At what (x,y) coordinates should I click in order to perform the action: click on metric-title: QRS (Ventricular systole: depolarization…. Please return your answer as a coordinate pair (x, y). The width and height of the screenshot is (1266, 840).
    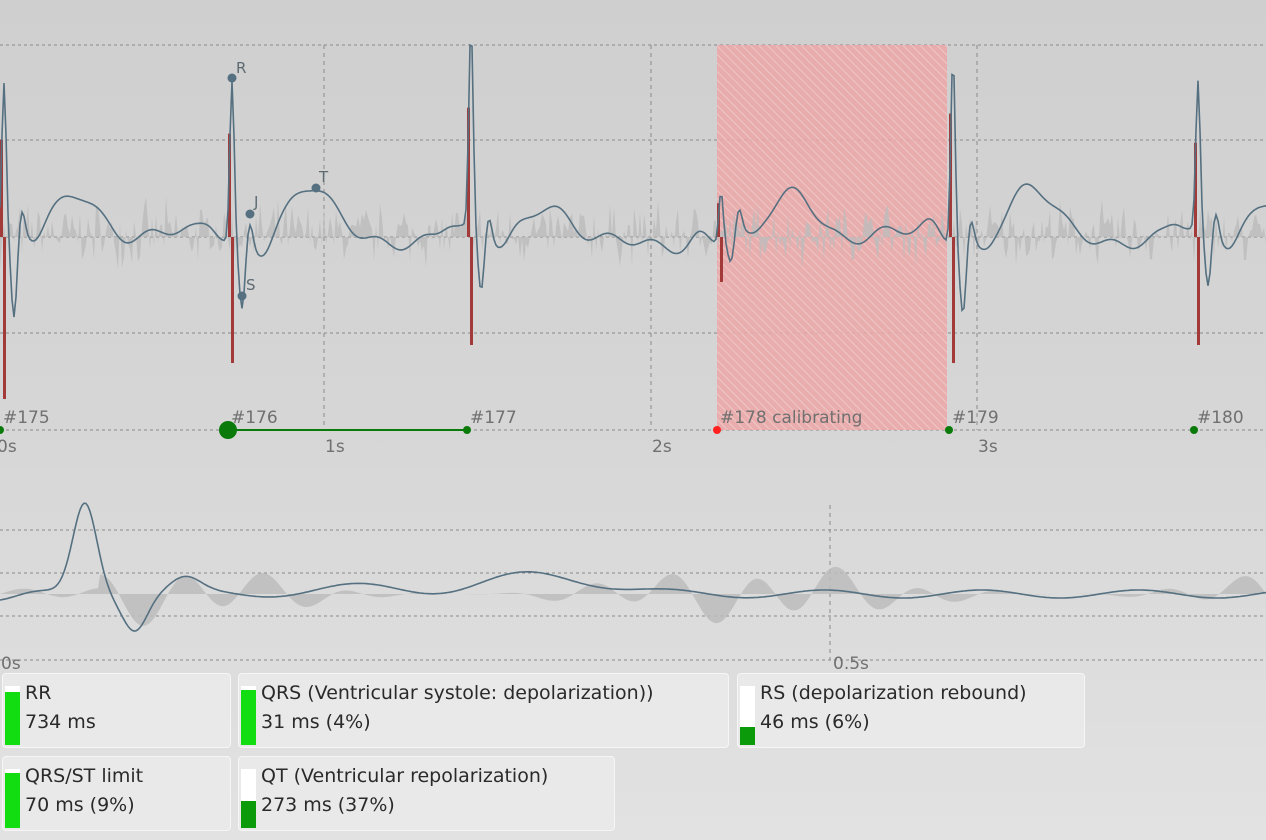
    Looking at the image, I should click on (457, 693).